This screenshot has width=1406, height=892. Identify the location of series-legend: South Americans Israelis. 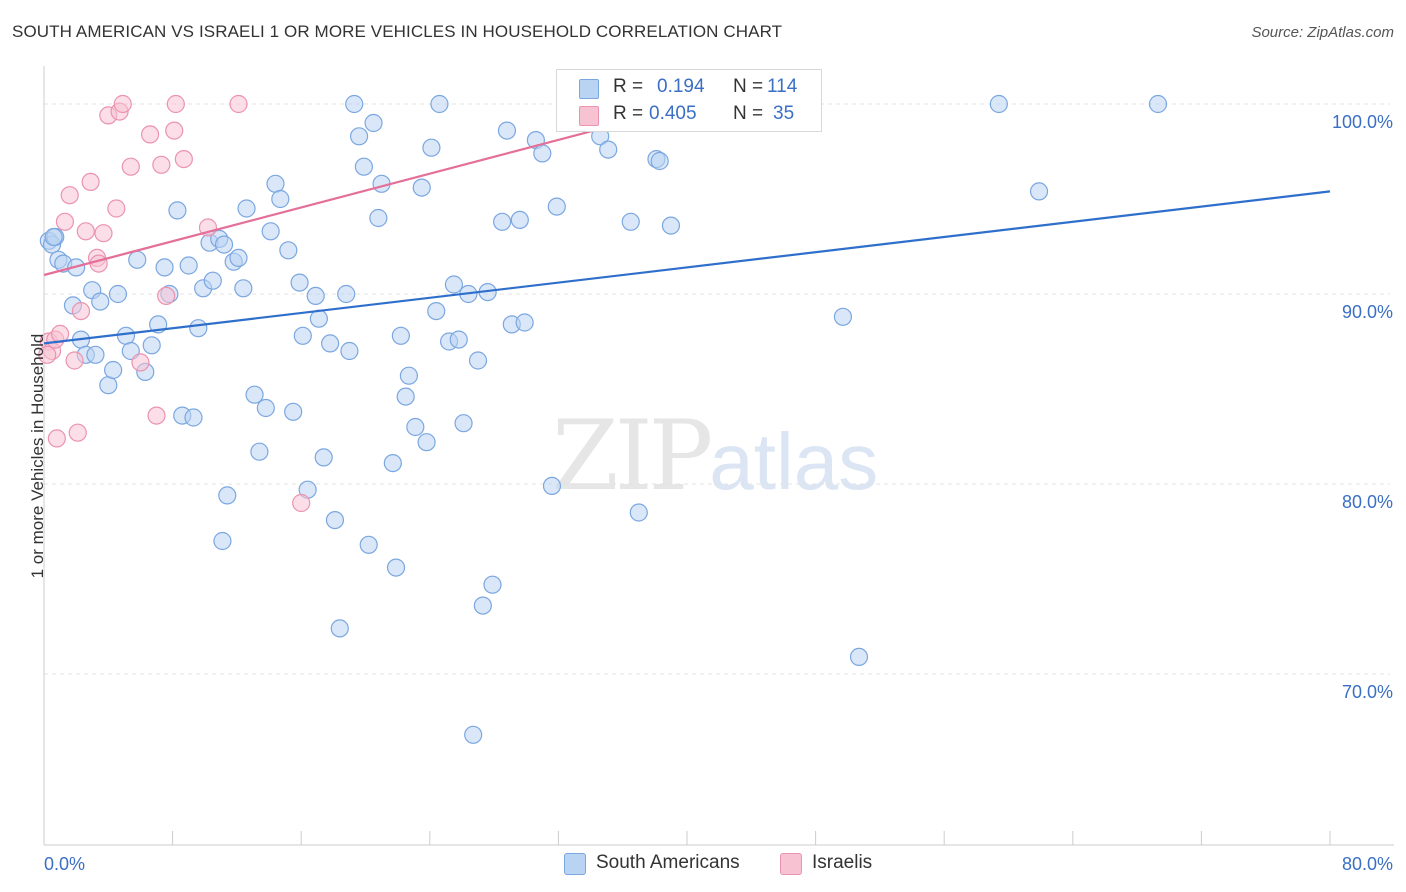
(703, 864).